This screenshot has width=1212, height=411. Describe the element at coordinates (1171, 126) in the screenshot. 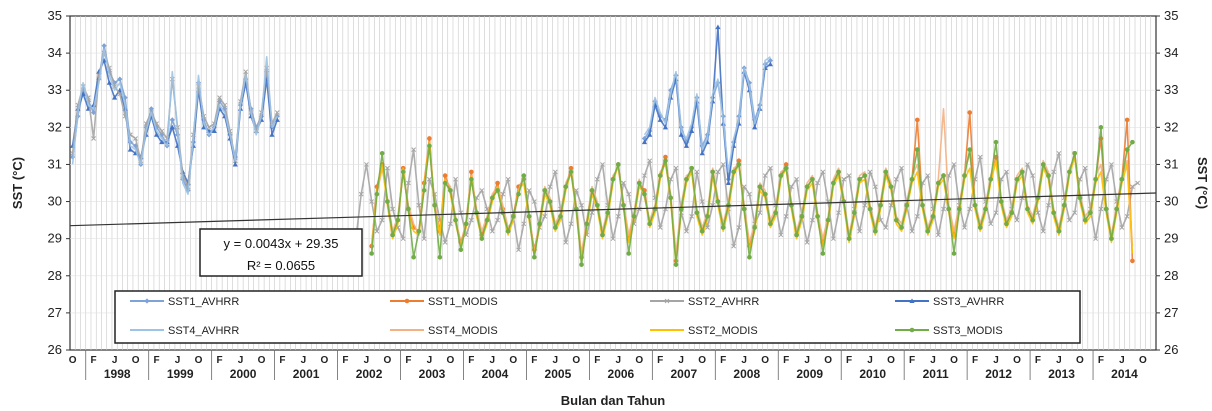

I see `y-tick-label-right: 32` at that location.